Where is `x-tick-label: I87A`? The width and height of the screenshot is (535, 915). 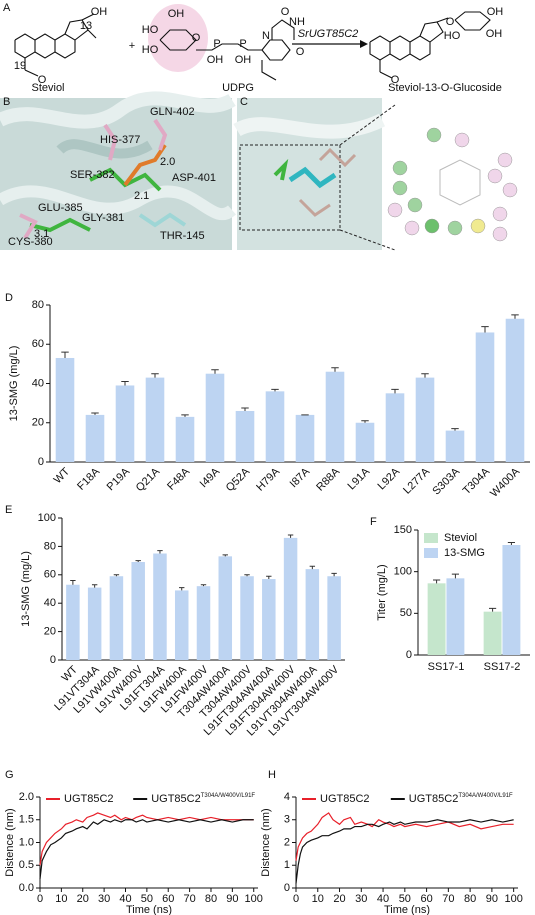
x-tick-label: I87A is located at coordinates (300, 477).